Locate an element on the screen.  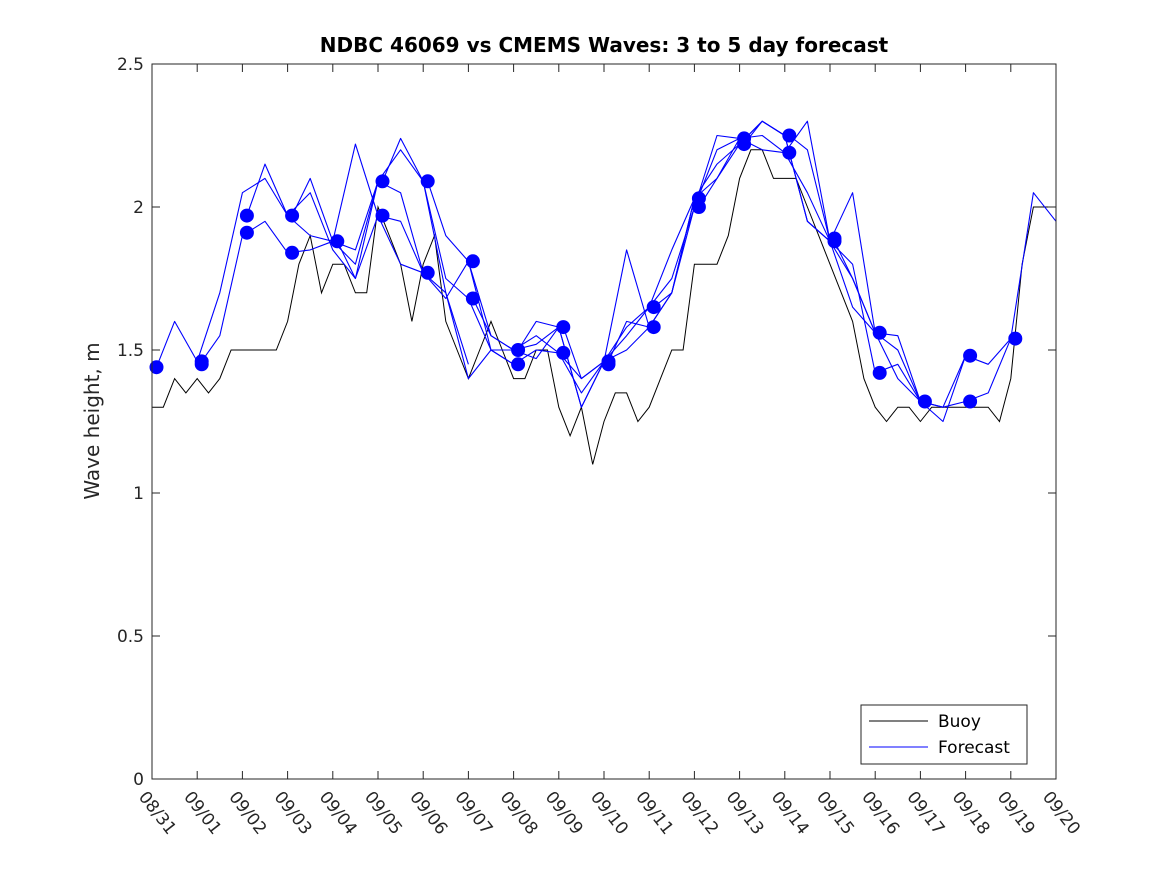
y-tick-label: 1 is located at coordinates (138, 494).